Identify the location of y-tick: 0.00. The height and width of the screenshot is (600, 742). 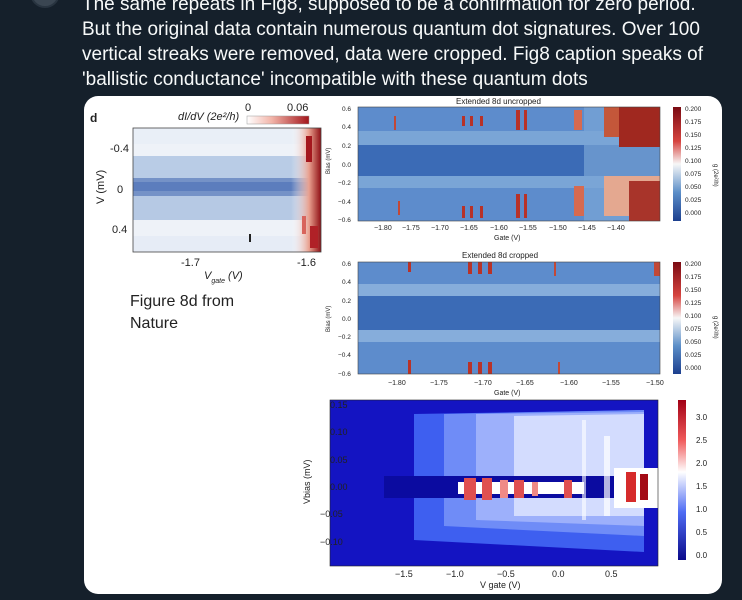
(339, 487).